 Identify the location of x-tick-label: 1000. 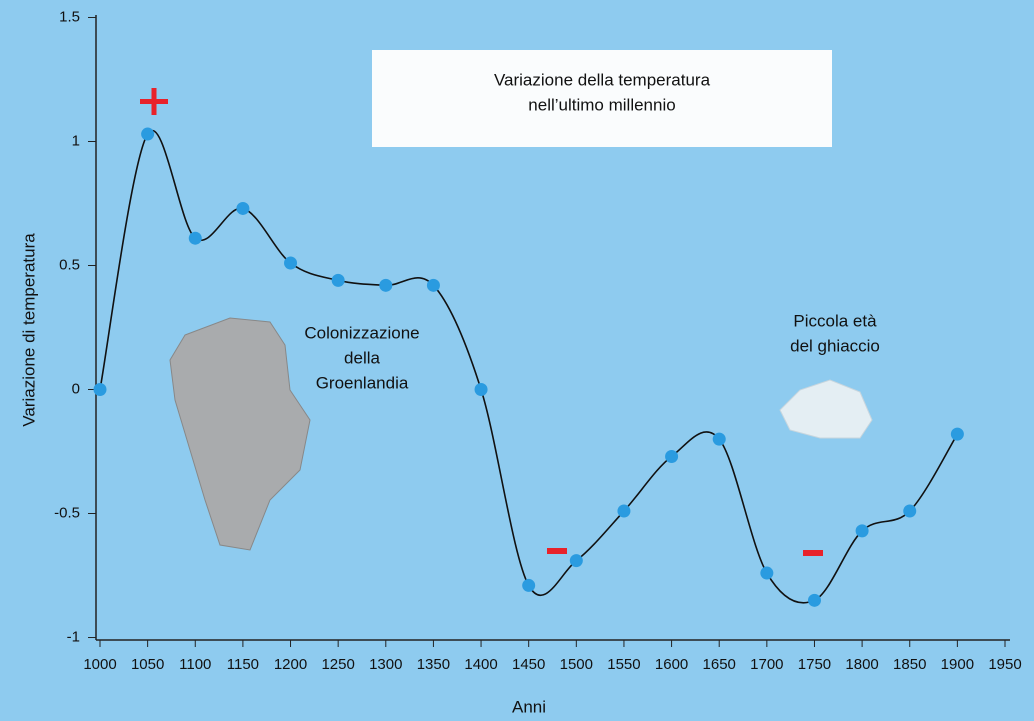
(99, 664).